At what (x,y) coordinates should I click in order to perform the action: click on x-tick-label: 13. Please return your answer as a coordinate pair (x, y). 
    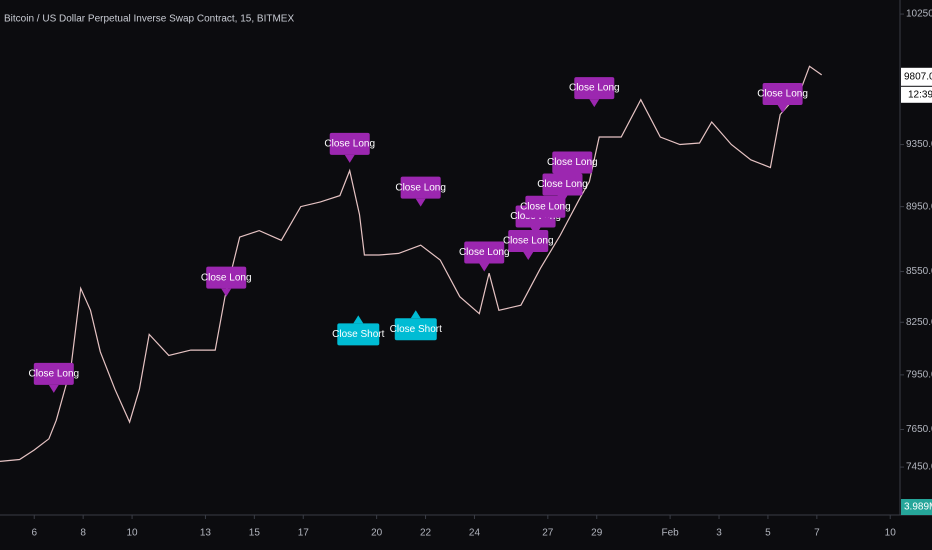
    Looking at the image, I should click on (206, 533).